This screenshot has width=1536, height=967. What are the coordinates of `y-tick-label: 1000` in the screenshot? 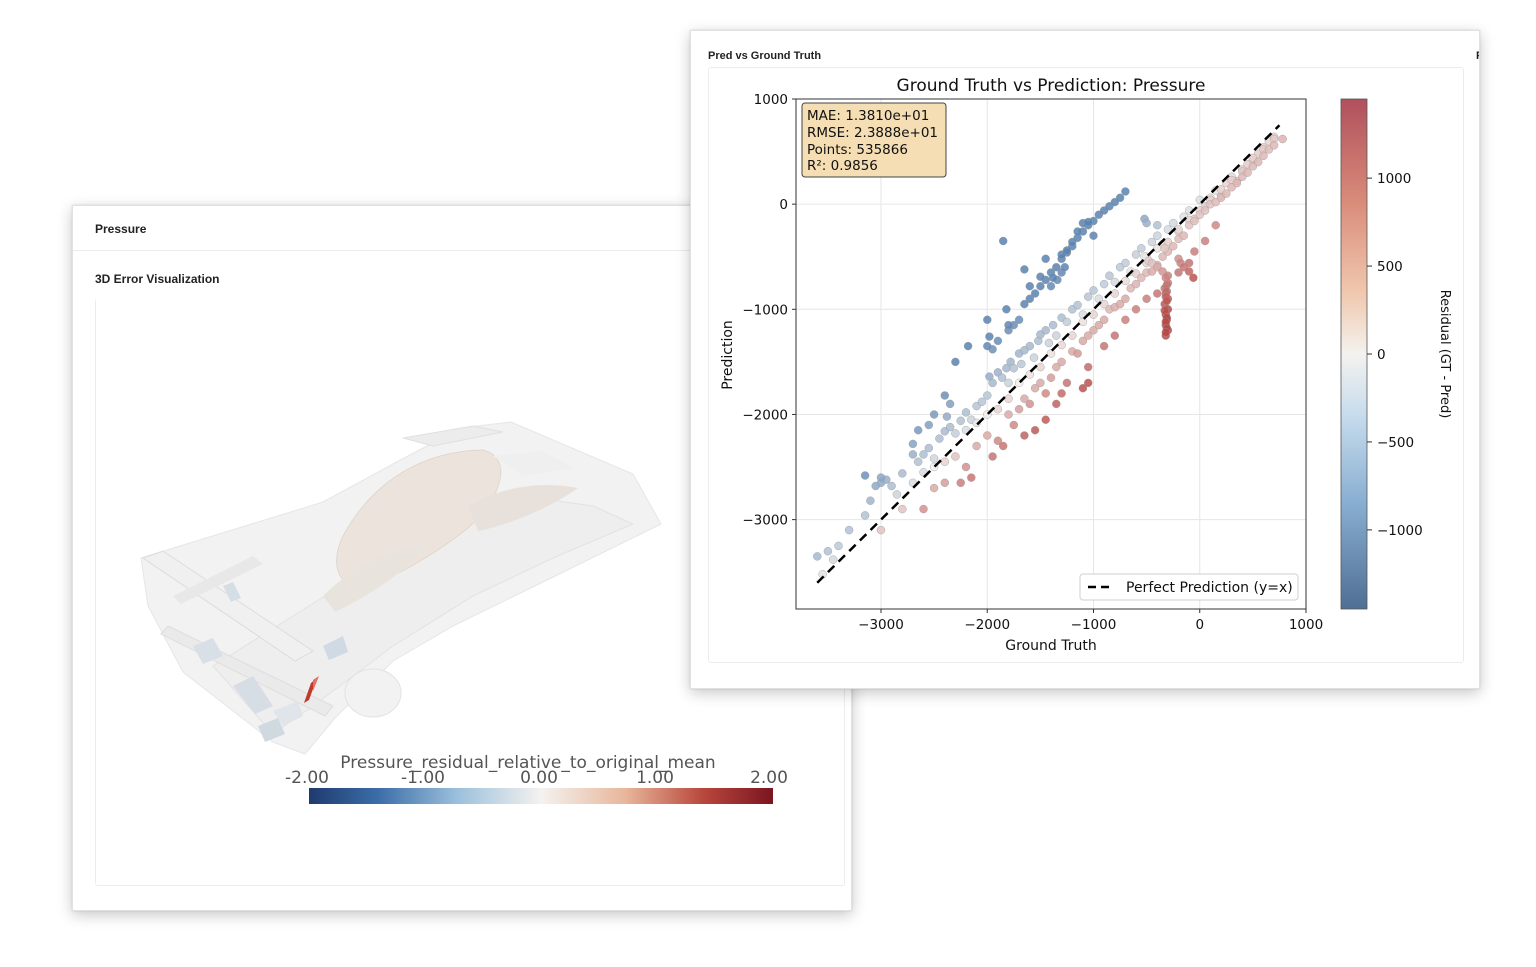 It's located at (771, 100).